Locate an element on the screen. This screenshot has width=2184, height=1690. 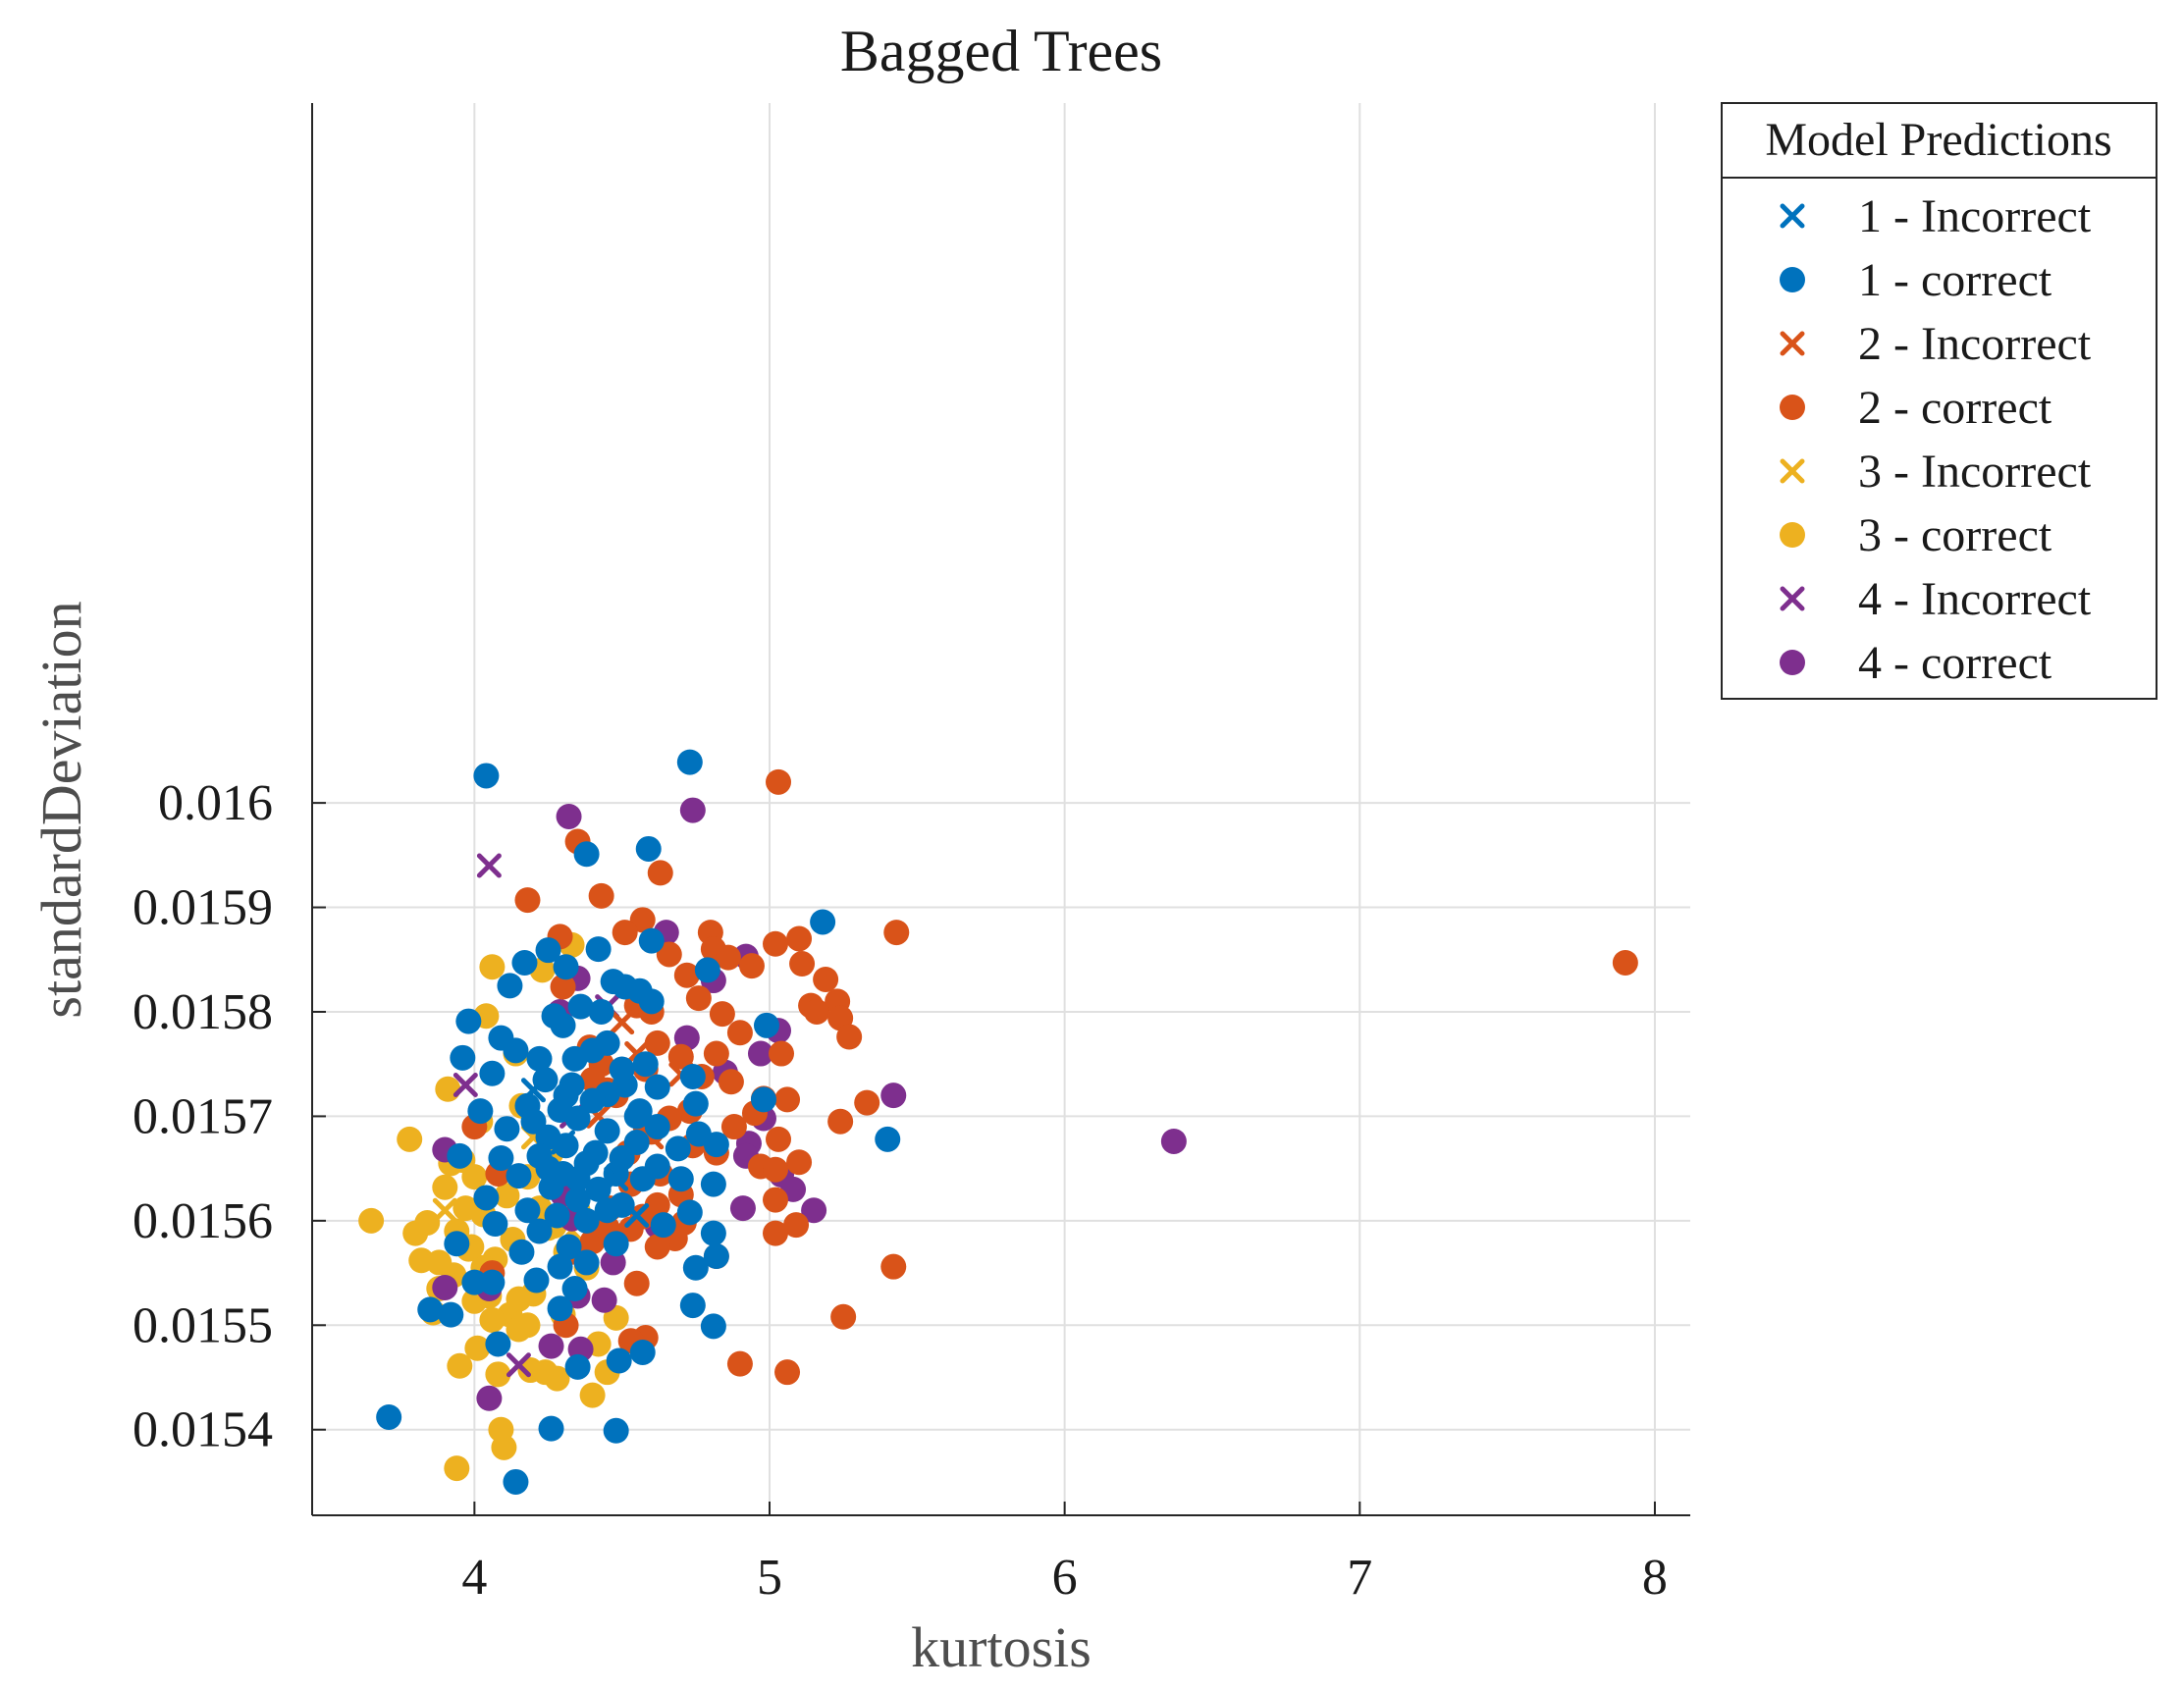
y-tick-label: 0.0157 is located at coordinates (203, 1116).